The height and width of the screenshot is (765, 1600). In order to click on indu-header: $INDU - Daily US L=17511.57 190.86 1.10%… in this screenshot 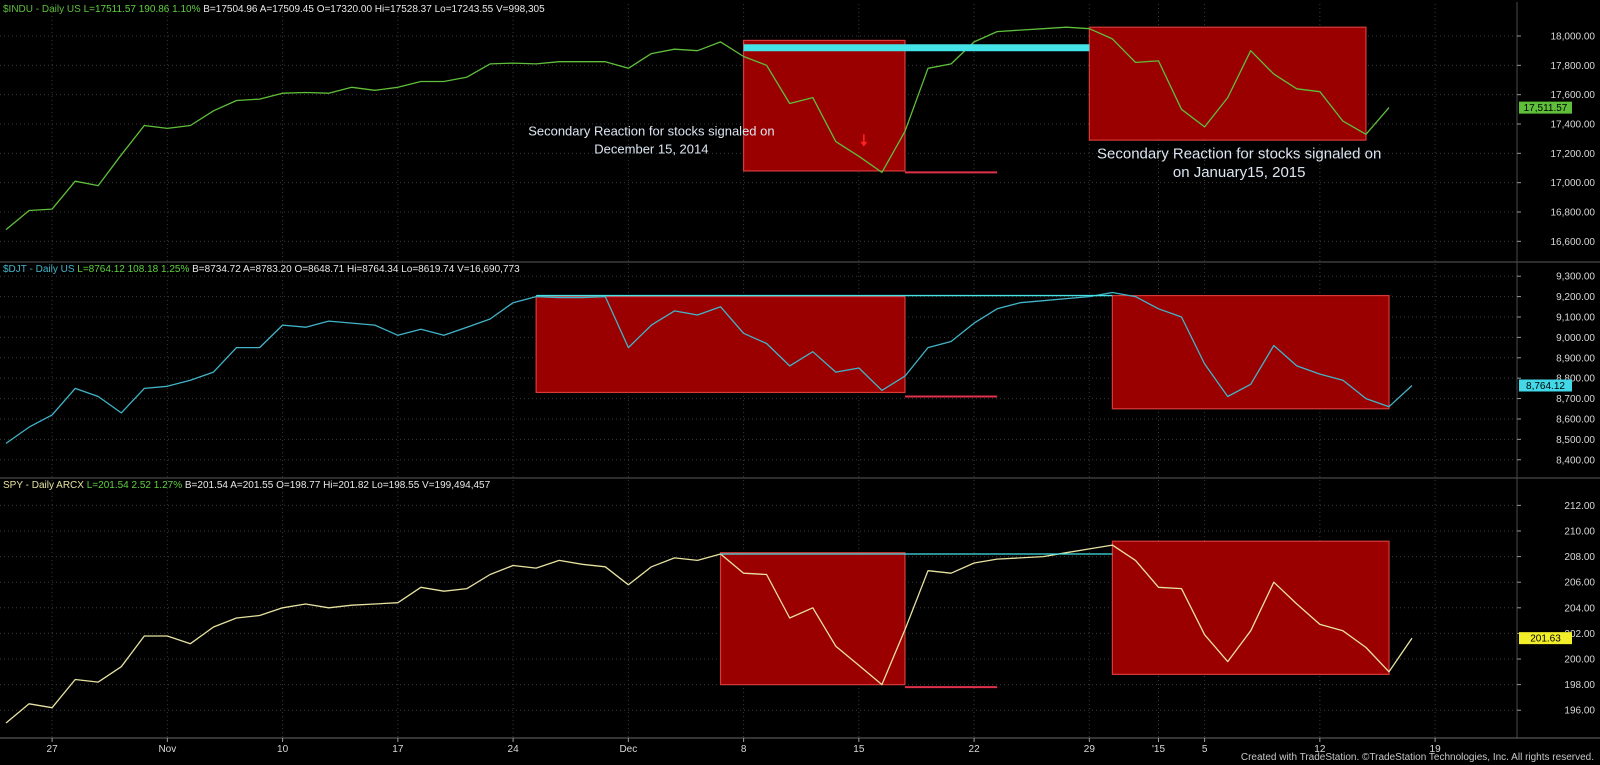, I will do `click(274, 9)`.